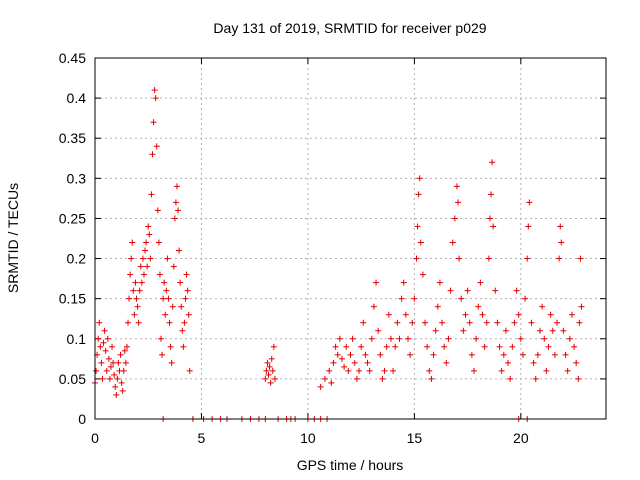 This screenshot has width=640, height=480. What do you see at coordinates (415, 438) in the screenshot?
I see `x-tick-label: 15` at bounding box center [415, 438].